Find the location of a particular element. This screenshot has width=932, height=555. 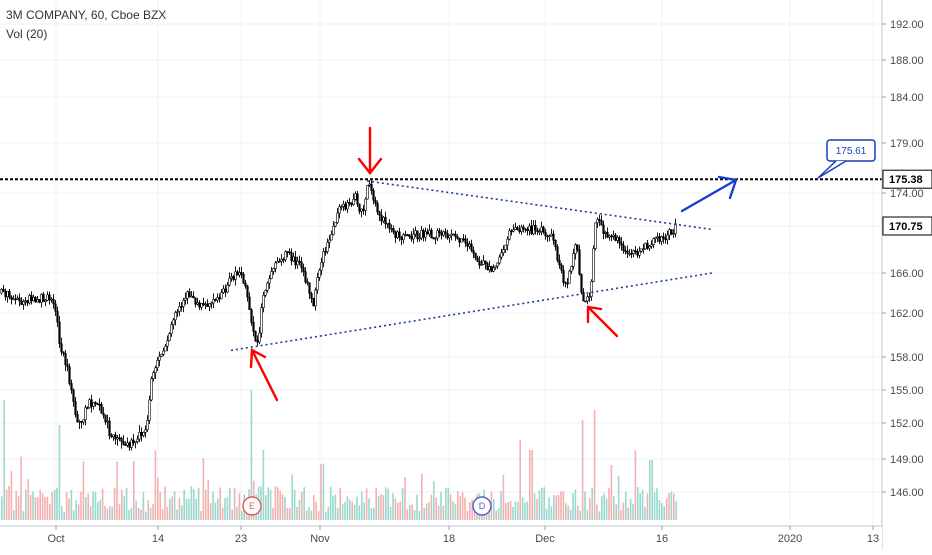

resistance-trendline is located at coordinates (539, 205).